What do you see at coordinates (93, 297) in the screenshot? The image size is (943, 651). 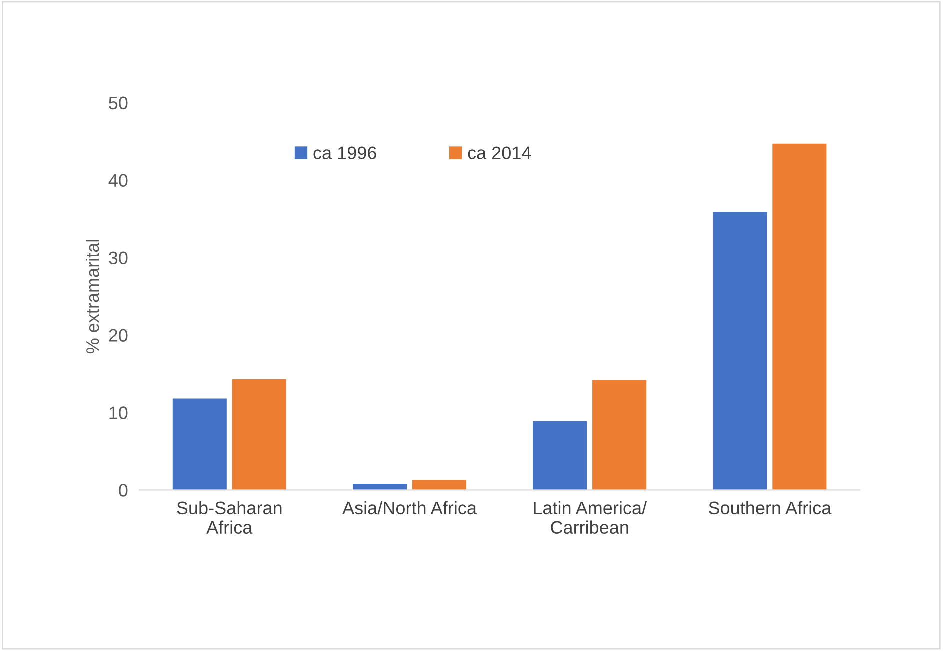 I see `y-axis-title: % extramarital` at bounding box center [93, 297].